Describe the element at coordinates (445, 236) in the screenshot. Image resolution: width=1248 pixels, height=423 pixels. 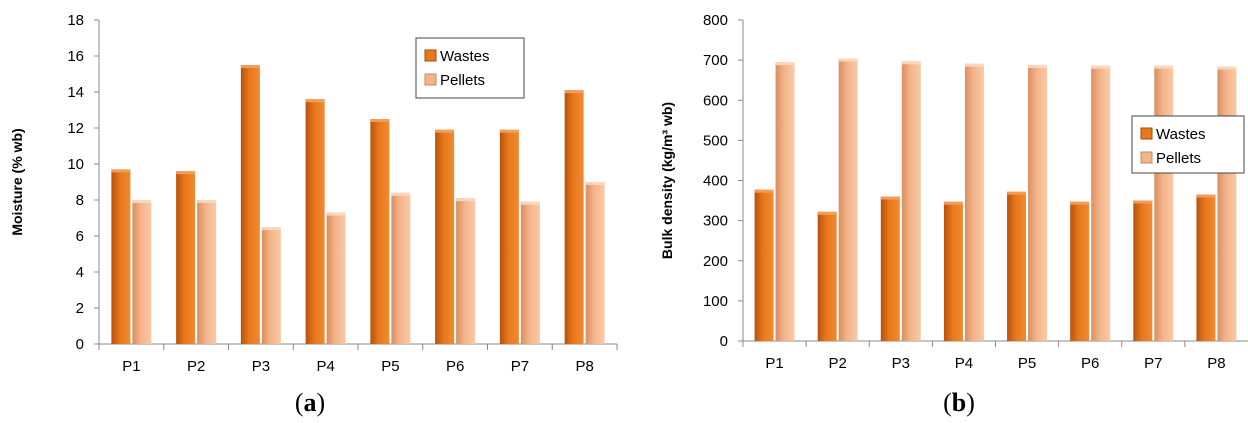
I see `bar-wastes-p6` at that location.